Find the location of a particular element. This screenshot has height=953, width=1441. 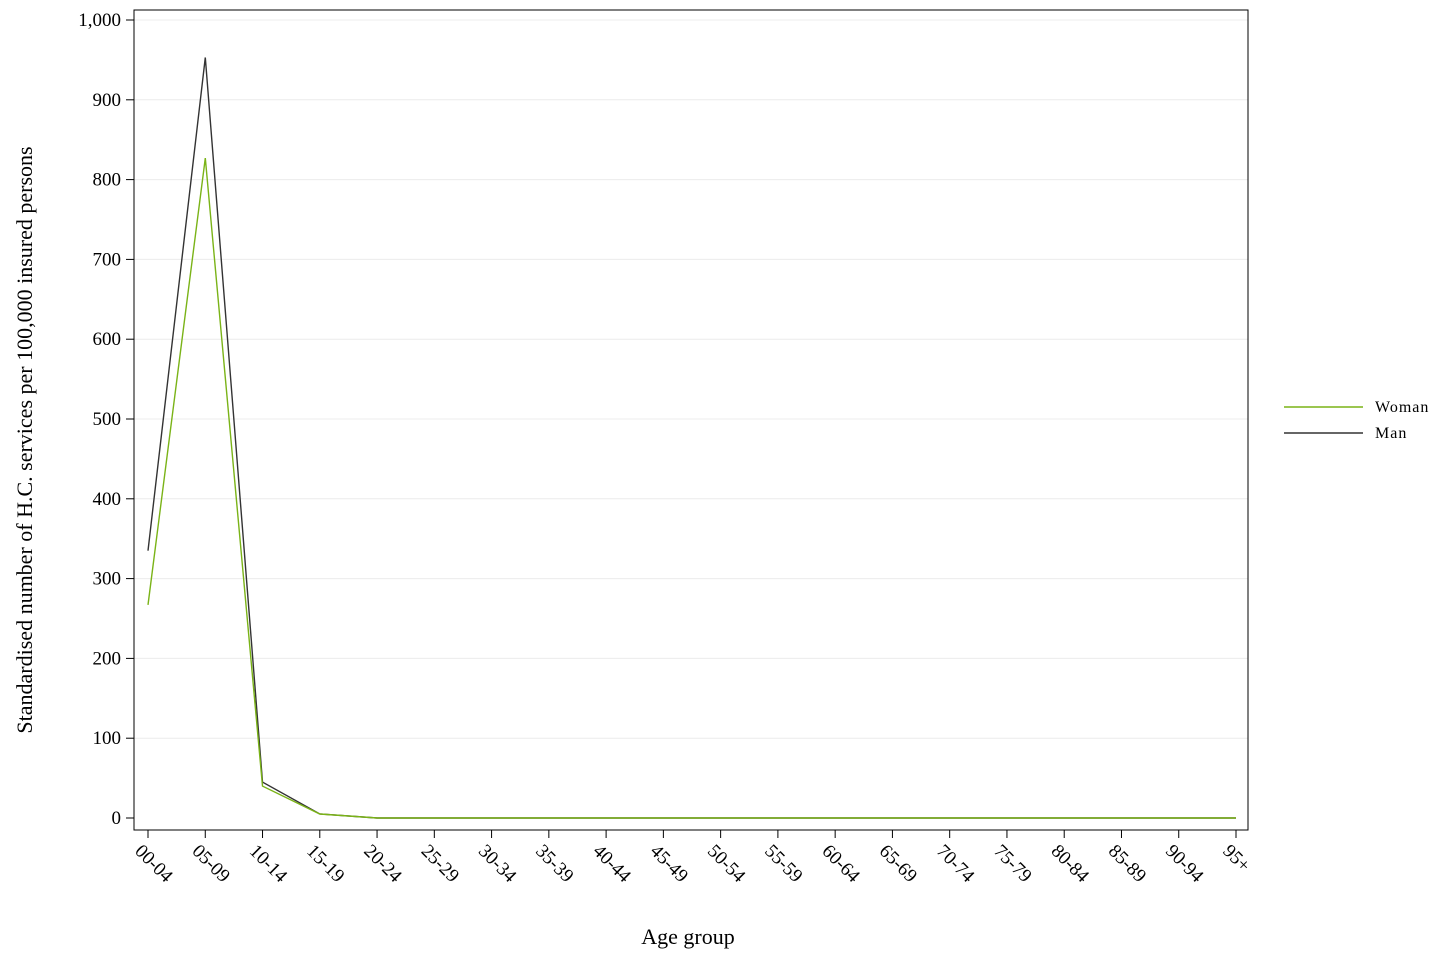

x-tick-label: 20-24 is located at coordinates (383, 864).